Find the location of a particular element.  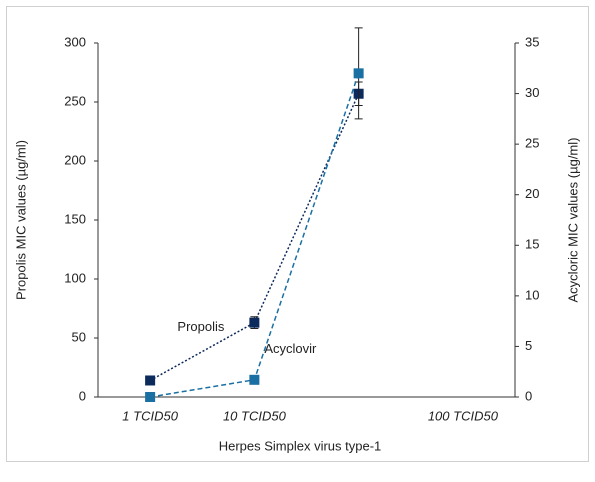

y2-tick-label: 25 is located at coordinates (532, 143).